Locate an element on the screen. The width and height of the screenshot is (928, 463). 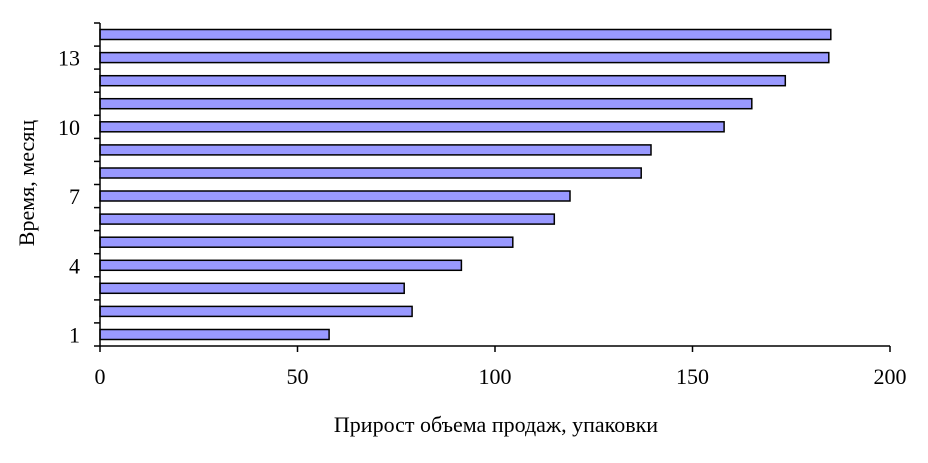
y-tick-label: 7 is located at coordinates (74, 196).